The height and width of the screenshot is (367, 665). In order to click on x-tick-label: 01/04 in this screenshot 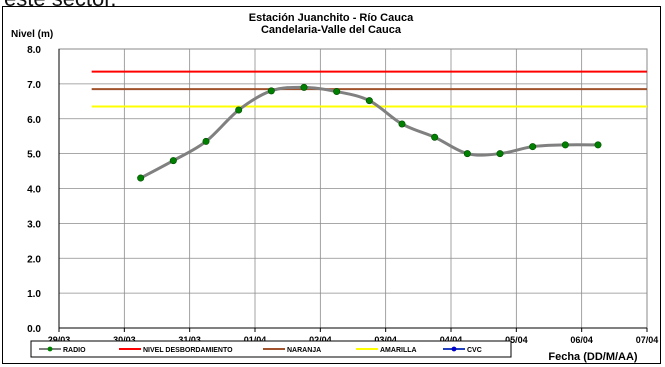, I will do `click(255, 340)`.